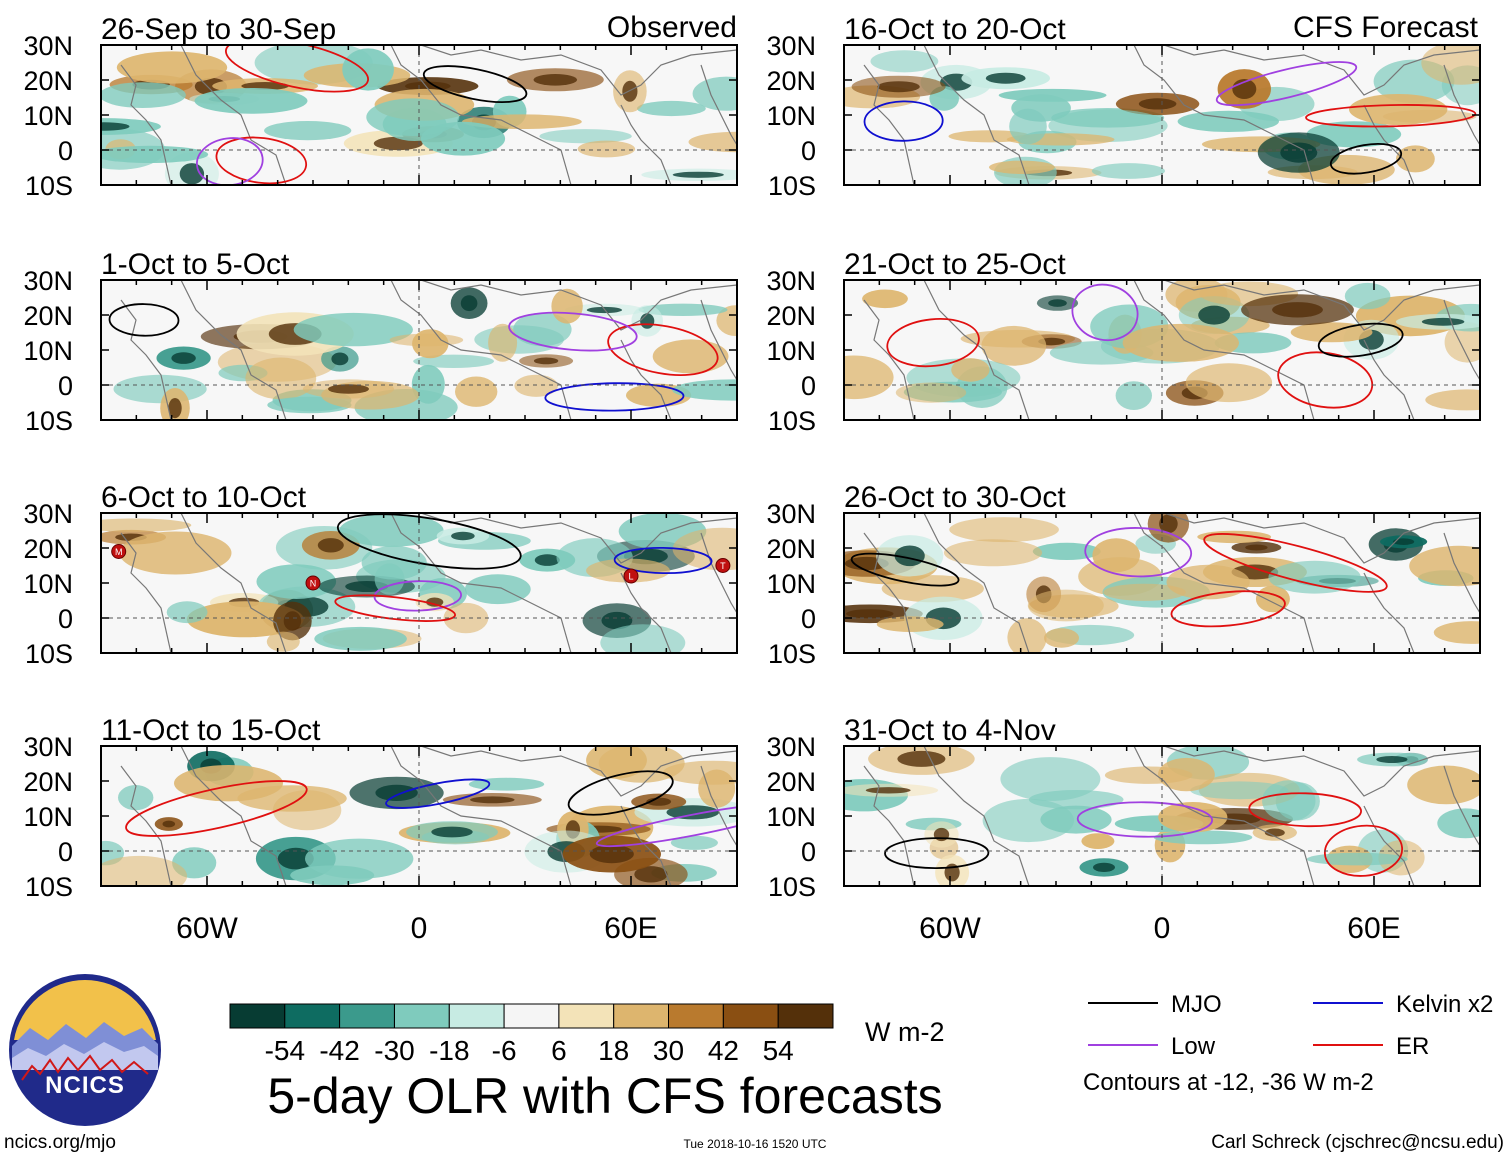  Describe the element at coordinates (950, 928) in the screenshot. I see `lon-label: 60W` at that location.